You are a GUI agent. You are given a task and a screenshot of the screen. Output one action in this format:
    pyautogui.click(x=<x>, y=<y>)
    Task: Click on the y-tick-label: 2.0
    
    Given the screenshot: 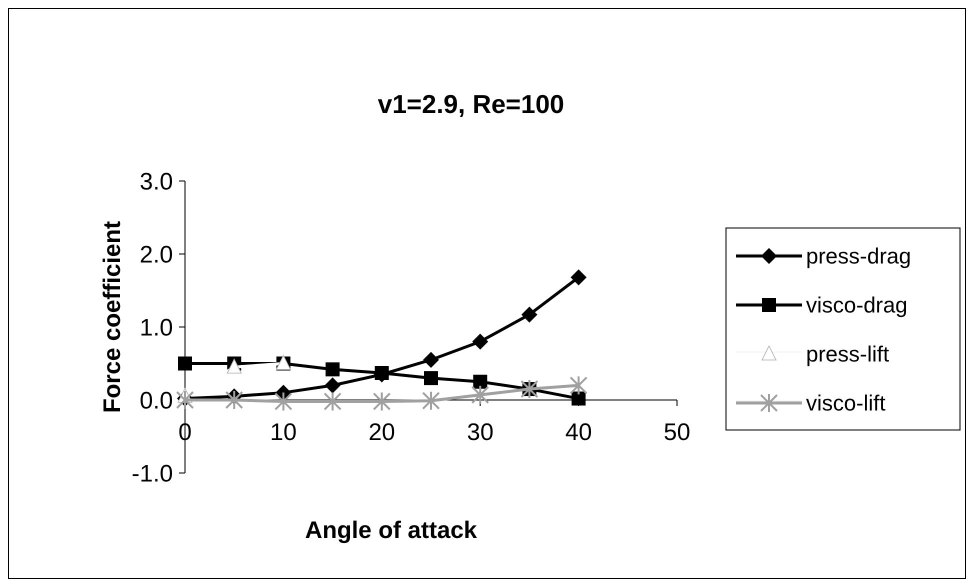 What is the action you would take?
    pyautogui.click(x=156, y=254)
    